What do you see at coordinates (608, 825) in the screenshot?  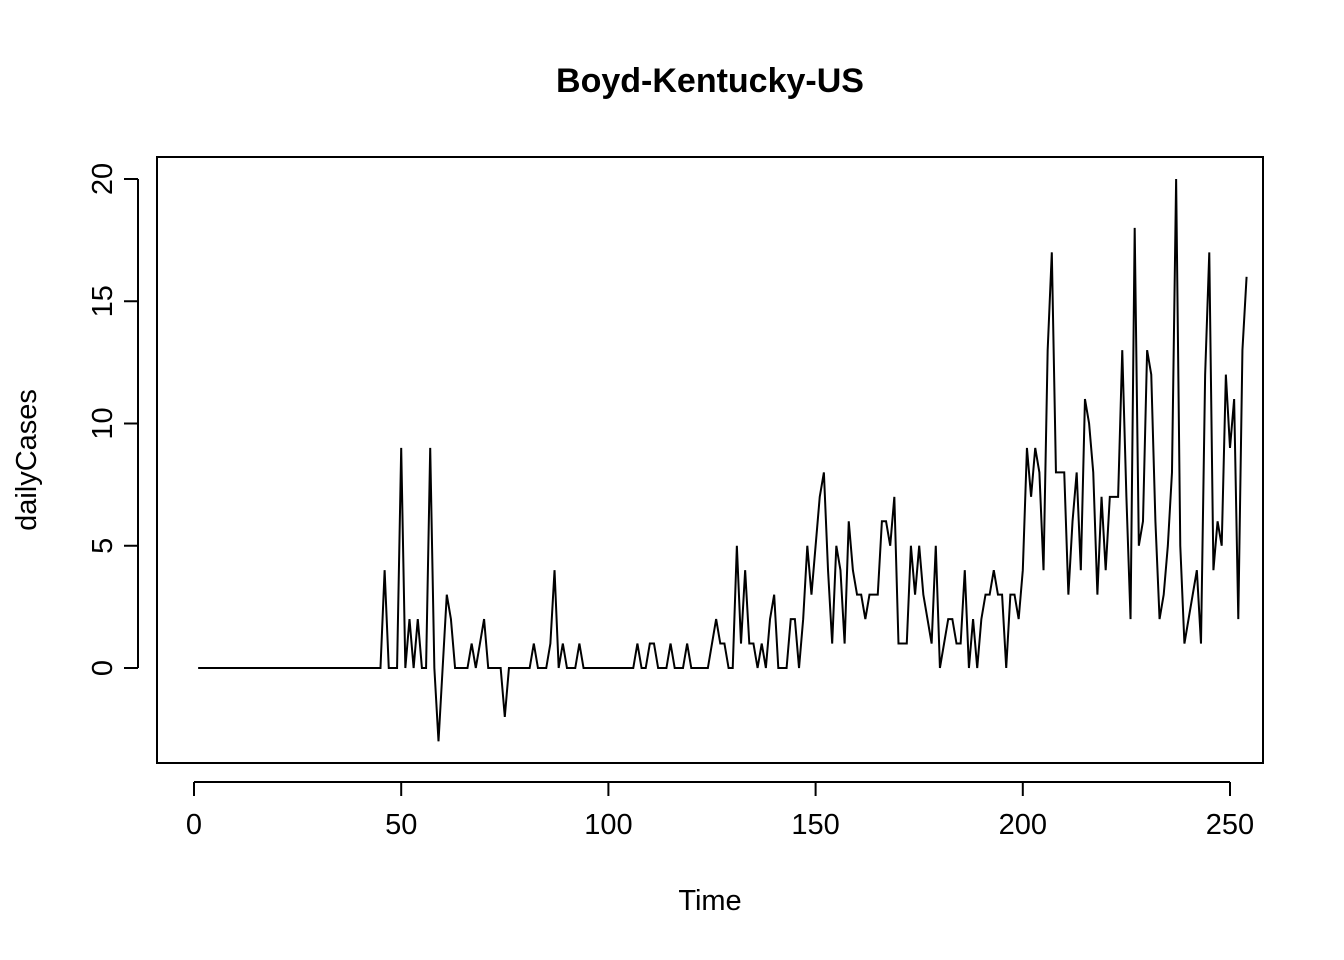 I see `x-tick-label: 100` at bounding box center [608, 825].